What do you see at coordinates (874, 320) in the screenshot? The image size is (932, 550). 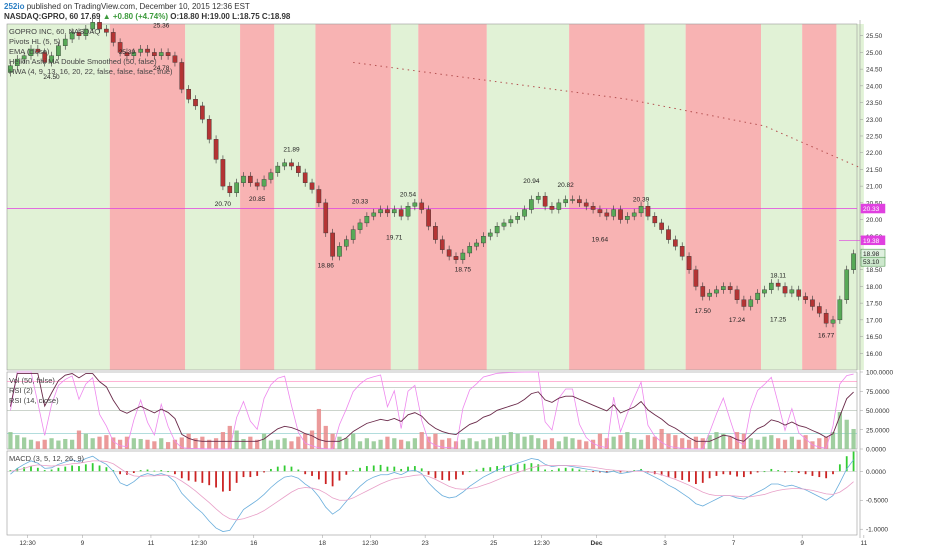 I see `axis-tick-label: 17.00` at bounding box center [874, 320].